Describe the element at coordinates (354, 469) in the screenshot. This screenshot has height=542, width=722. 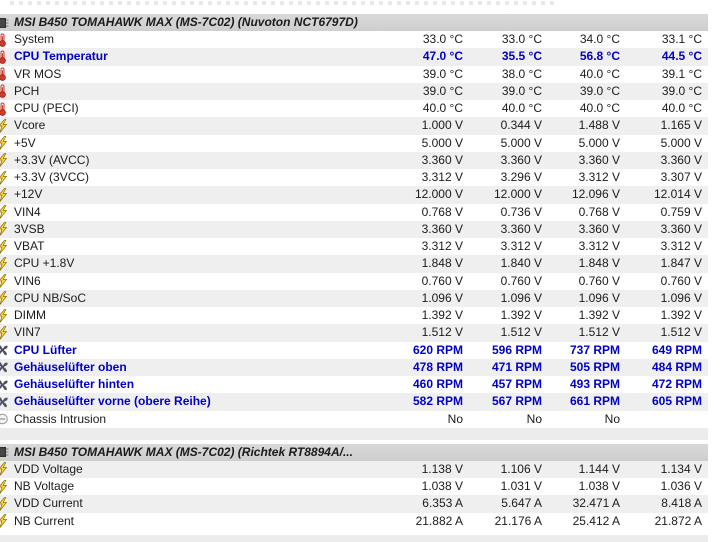
I see `sensor-row: VDD Voltage 1.138 V 1.106 V 1.144 V 1.134 V` at that location.